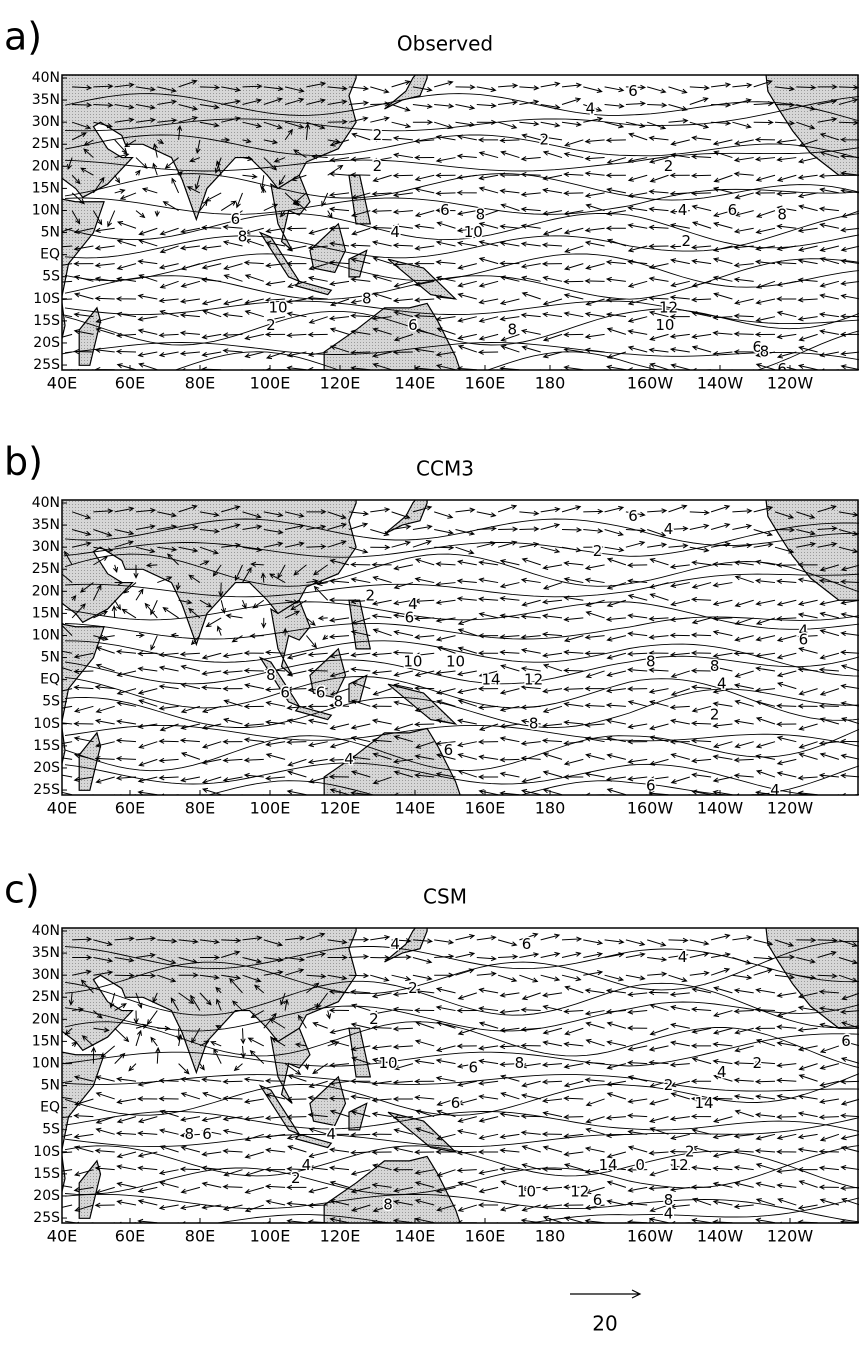 Image resolution: width=859 pixels, height=1361 pixels. What do you see at coordinates (46, 975) in the screenshot?
I see `lat-label: 30N` at bounding box center [46, 975].